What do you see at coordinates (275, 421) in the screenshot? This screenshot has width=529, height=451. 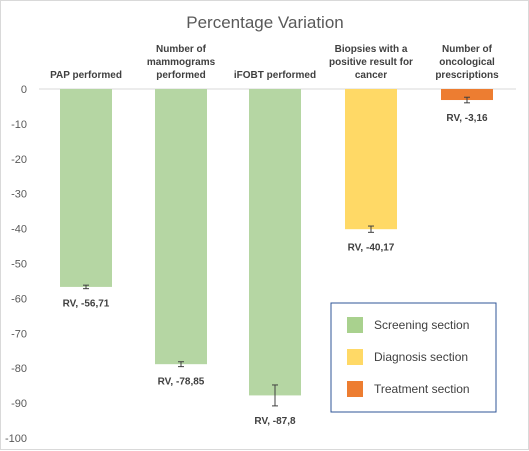 I see `data-label: RV, -87,8` at bounding box center [275, 421].